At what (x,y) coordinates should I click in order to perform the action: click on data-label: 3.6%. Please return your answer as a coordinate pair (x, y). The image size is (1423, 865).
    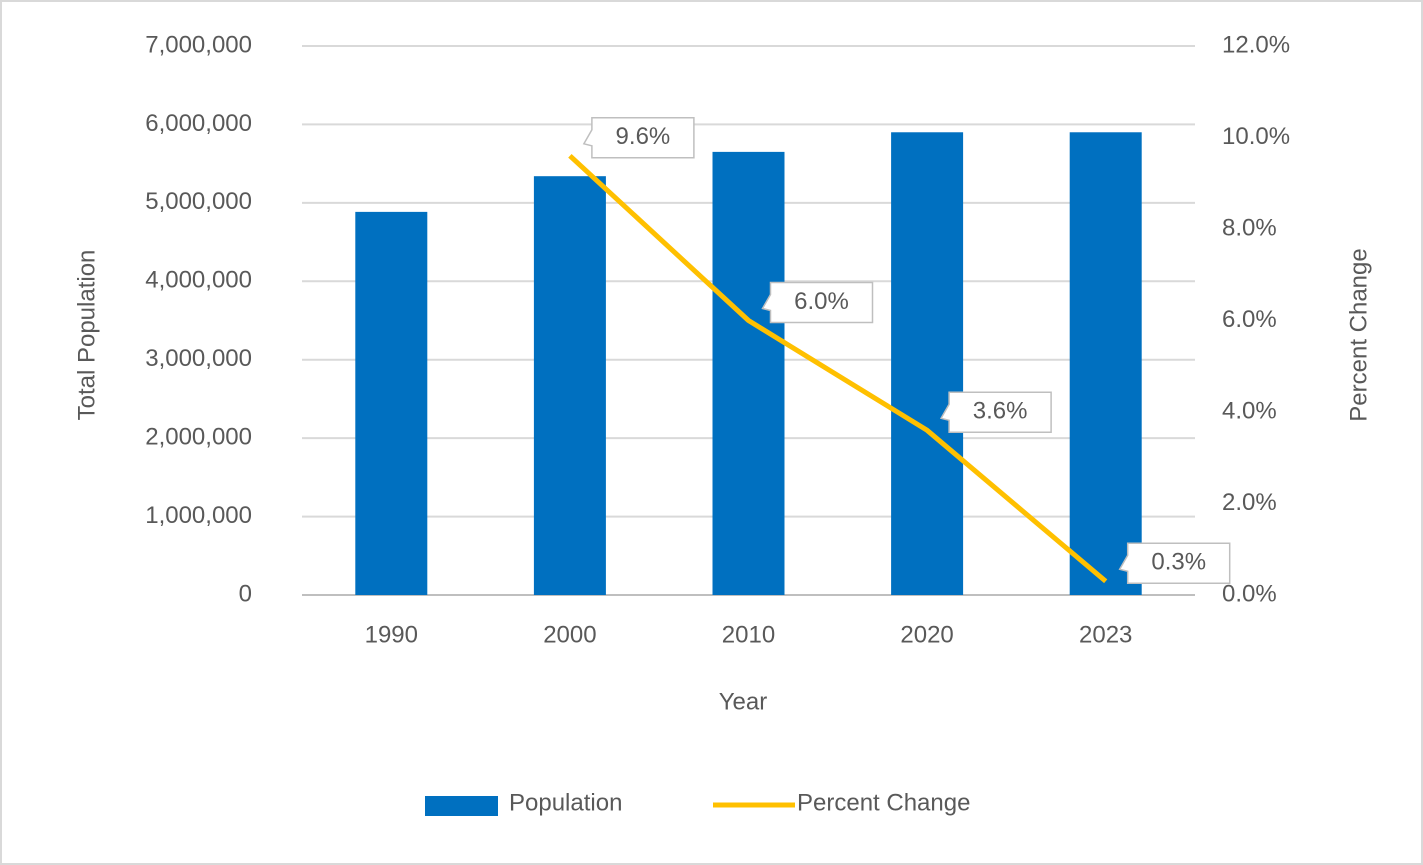
    Looking at the image, I should click on (1000, 411).